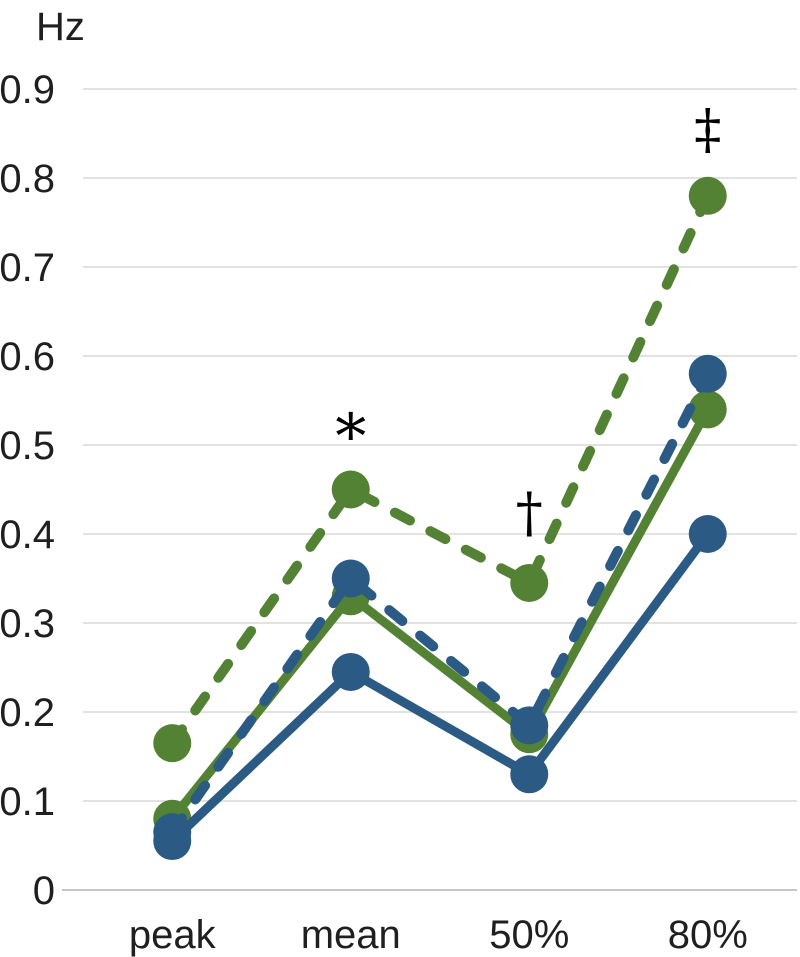 The width and height of the screenshot is (800, 957). Describe the element at coordinates (27, 268) in the screenshot. I see `y-tick-label: 0.7` at that location.